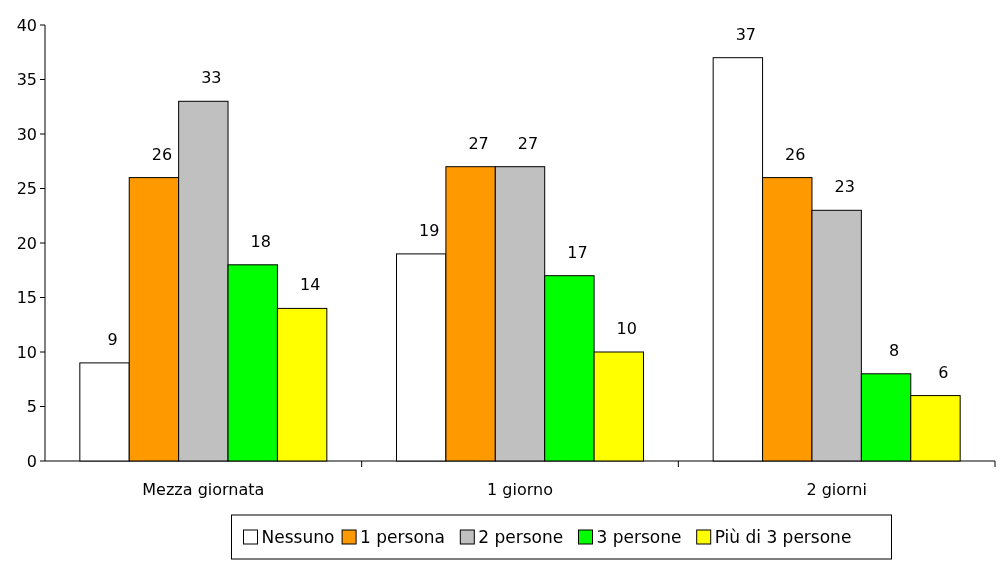  What do you see at coordinates (203, 489) in the screenshot?
I see `x-tick-label: Mezza giornata` at bounding box center [203, 489].